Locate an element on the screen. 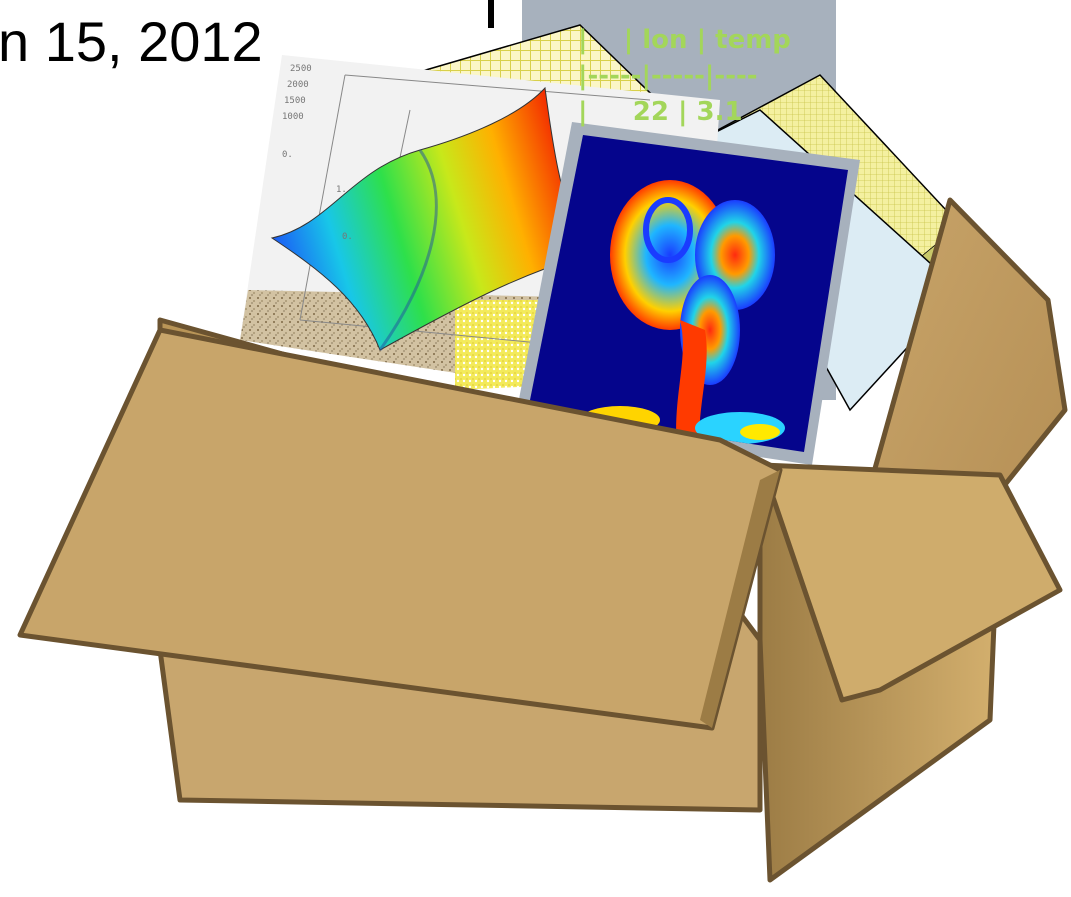 Image resolution: width=1071 pixels, height=897 pixels. simulation-photo is located at coordinates (687, 293).